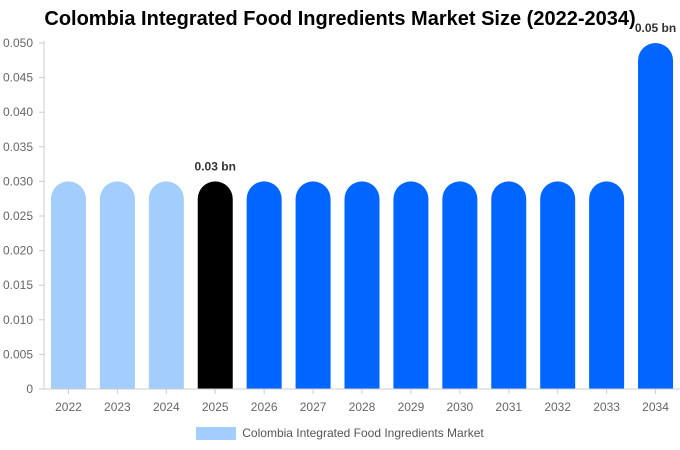  I want to click on x-tick-label: 2034, so click(655, 407).